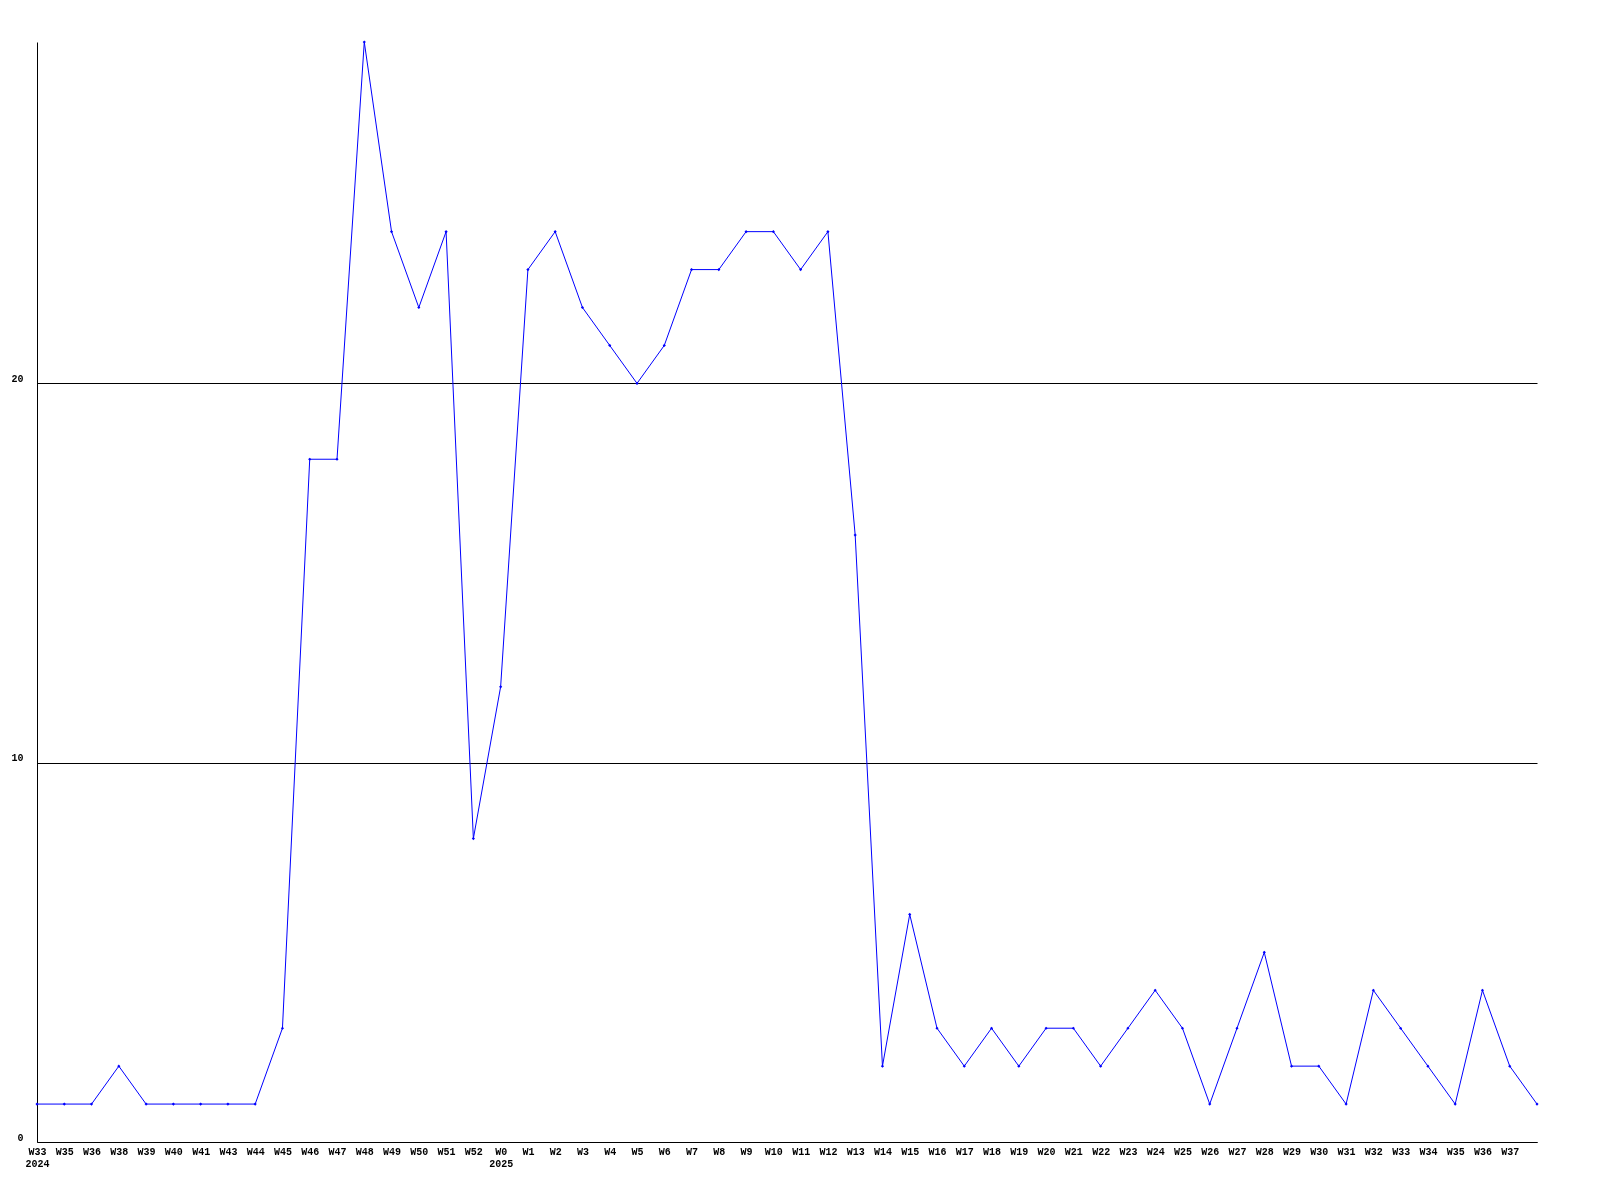 The image size is (1600, 1200). I want to click on x-tick-label: W4, so click(610, 1152).